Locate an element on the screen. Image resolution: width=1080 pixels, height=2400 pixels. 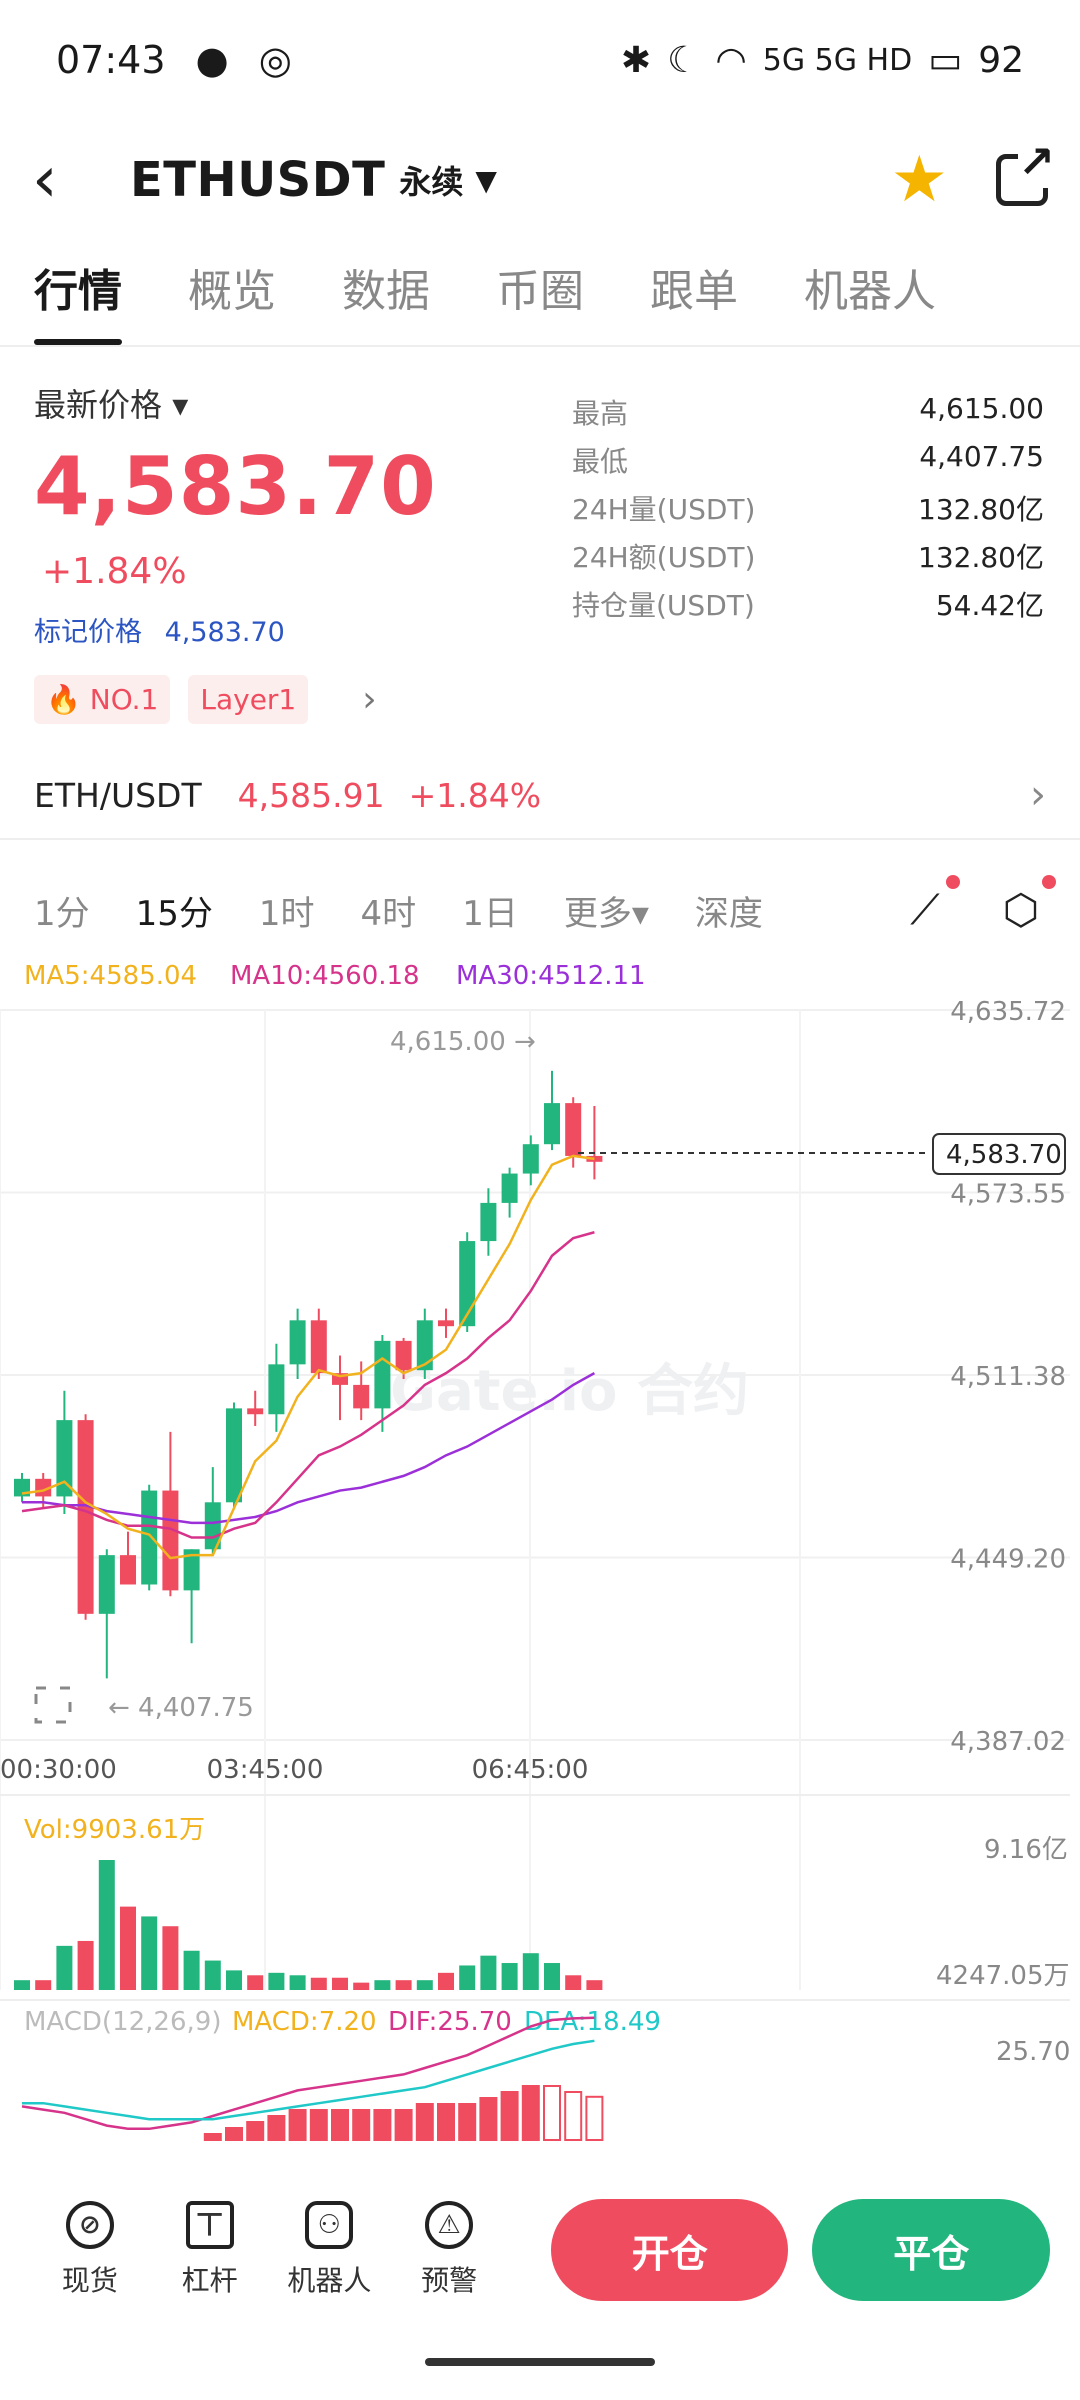
back-arrow-icon: ‹ is located at coordinates (45, 180).